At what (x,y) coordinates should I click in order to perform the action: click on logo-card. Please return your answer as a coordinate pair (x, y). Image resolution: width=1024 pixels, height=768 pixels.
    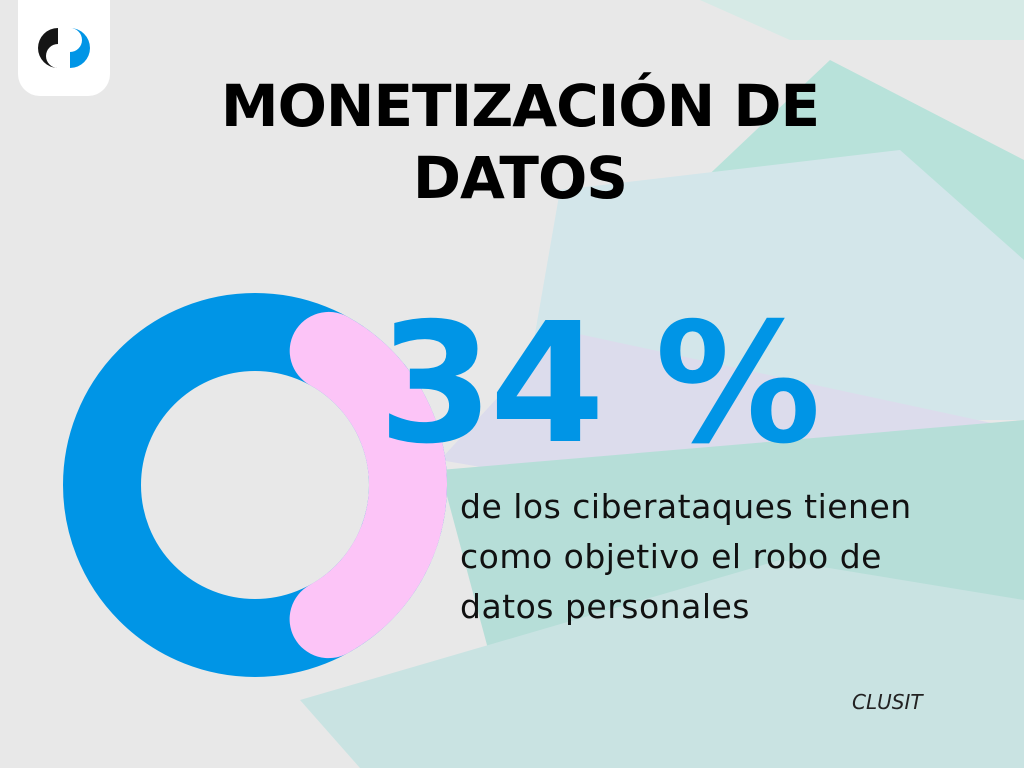
    Looking at the image, I should click on (64, 48).